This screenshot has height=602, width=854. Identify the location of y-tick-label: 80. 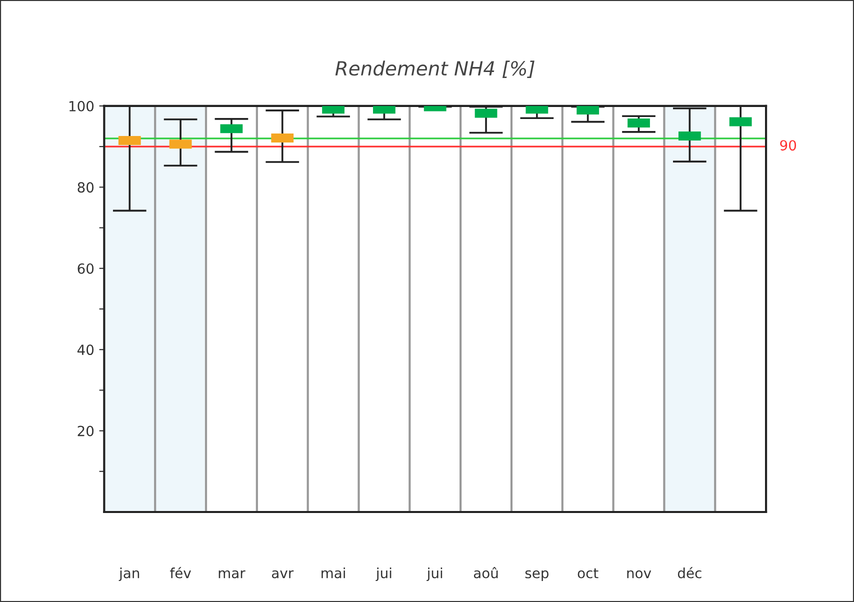
(86, 187).